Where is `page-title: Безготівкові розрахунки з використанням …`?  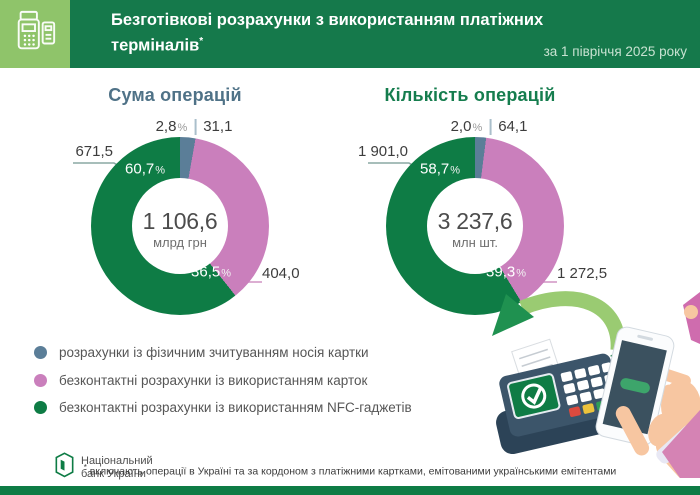 page-title: Безготівкові розрахунки з використанням … is located at coordinates (391, 33).